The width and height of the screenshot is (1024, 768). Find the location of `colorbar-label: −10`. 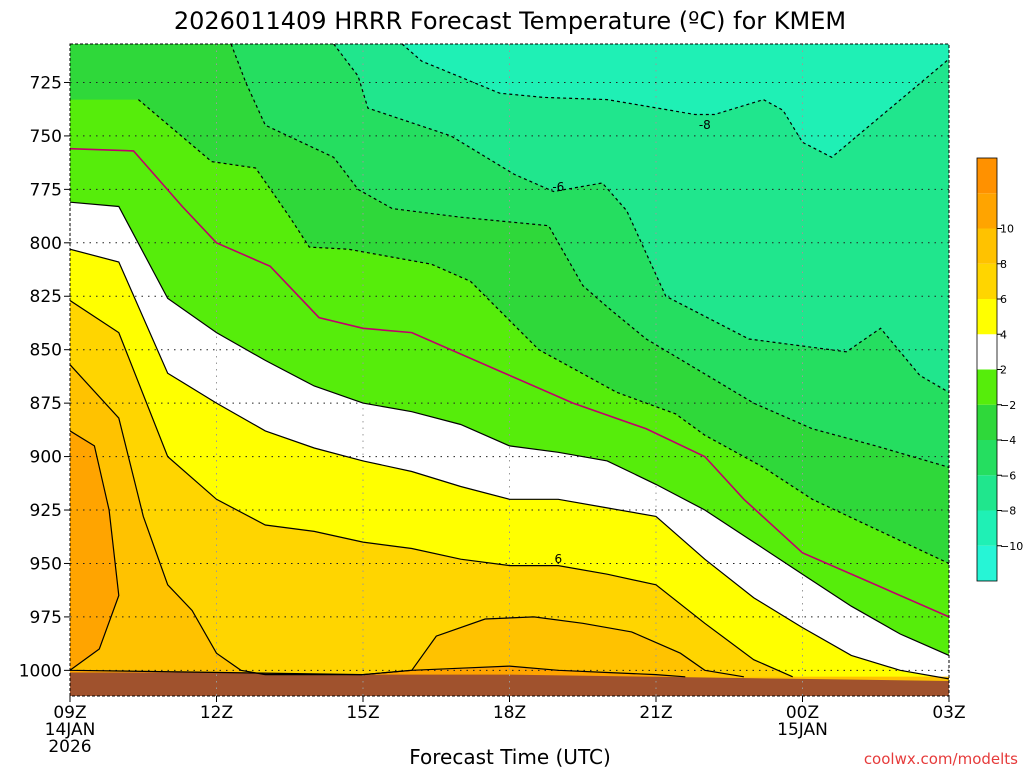

colorbar-label: −10 is located at coordinates (1011, 546).